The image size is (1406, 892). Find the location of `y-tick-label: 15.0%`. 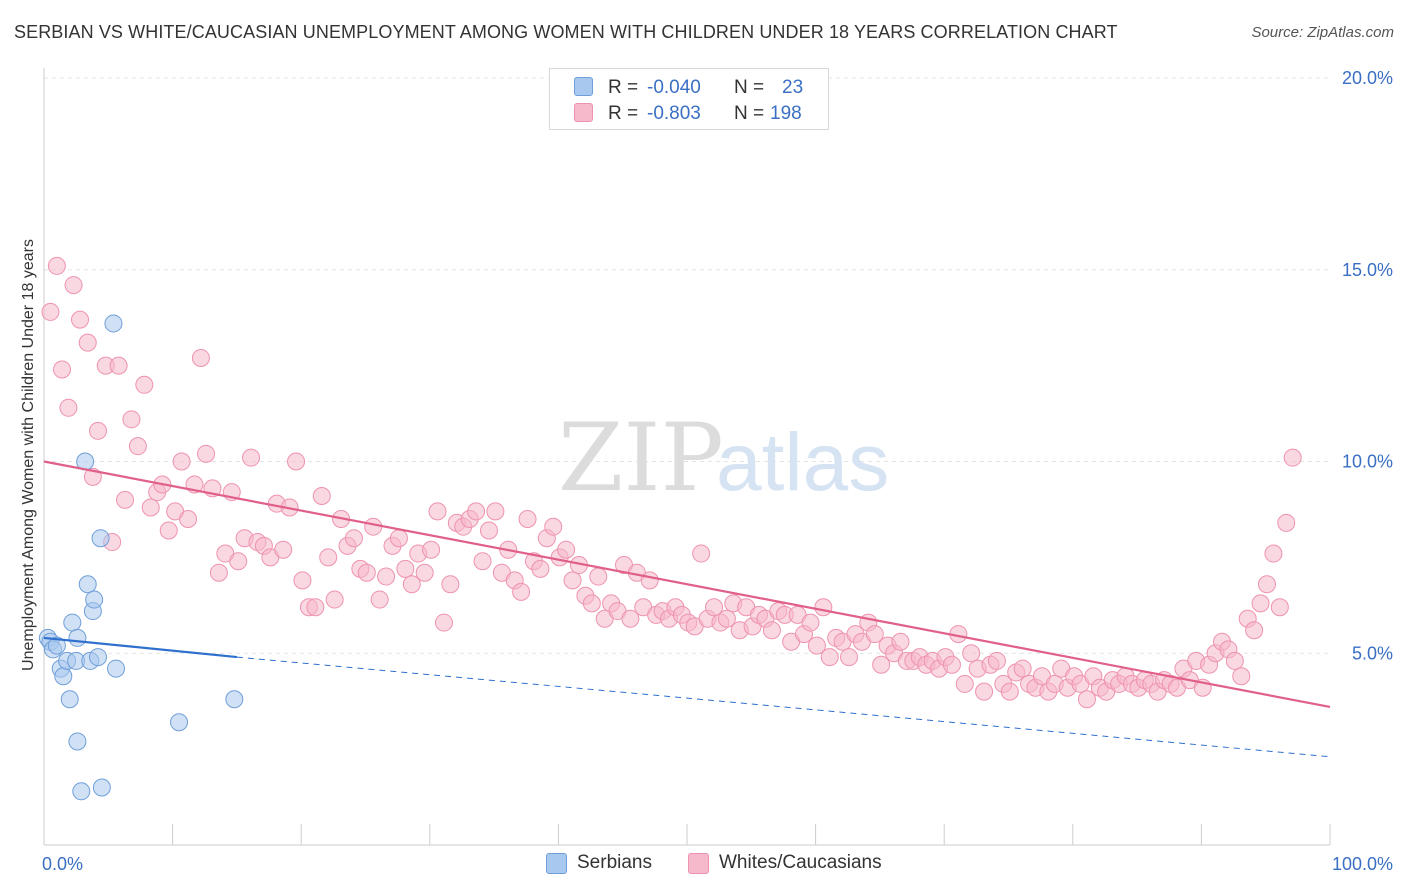

y-tick-label: 15.0% is located at coordinates (1367, 270).